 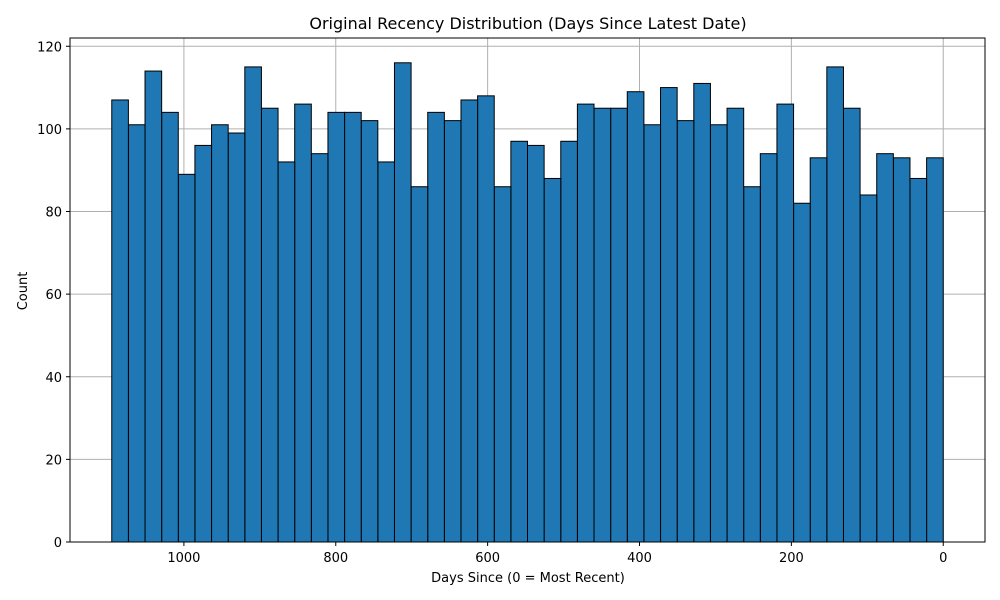 I want to click on x-tick-label: 800, so click(x=335, y=558).